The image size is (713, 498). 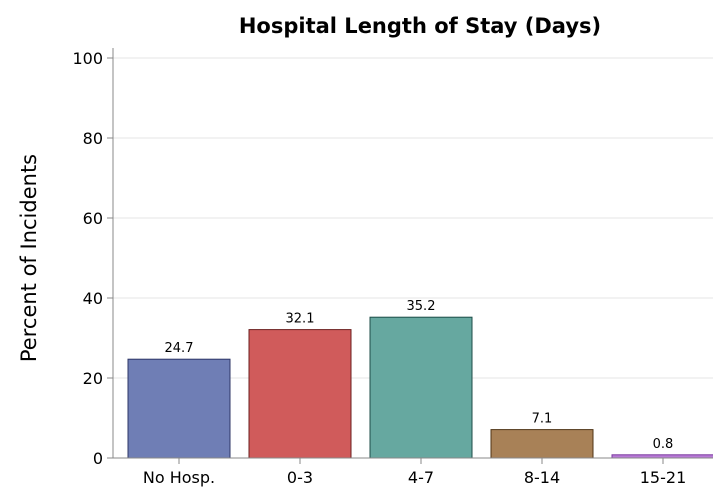 I want to click on x-axis-ticks: No Hosp. 0-3 4-7 8-14 15-21, so click(x=414, y=472).